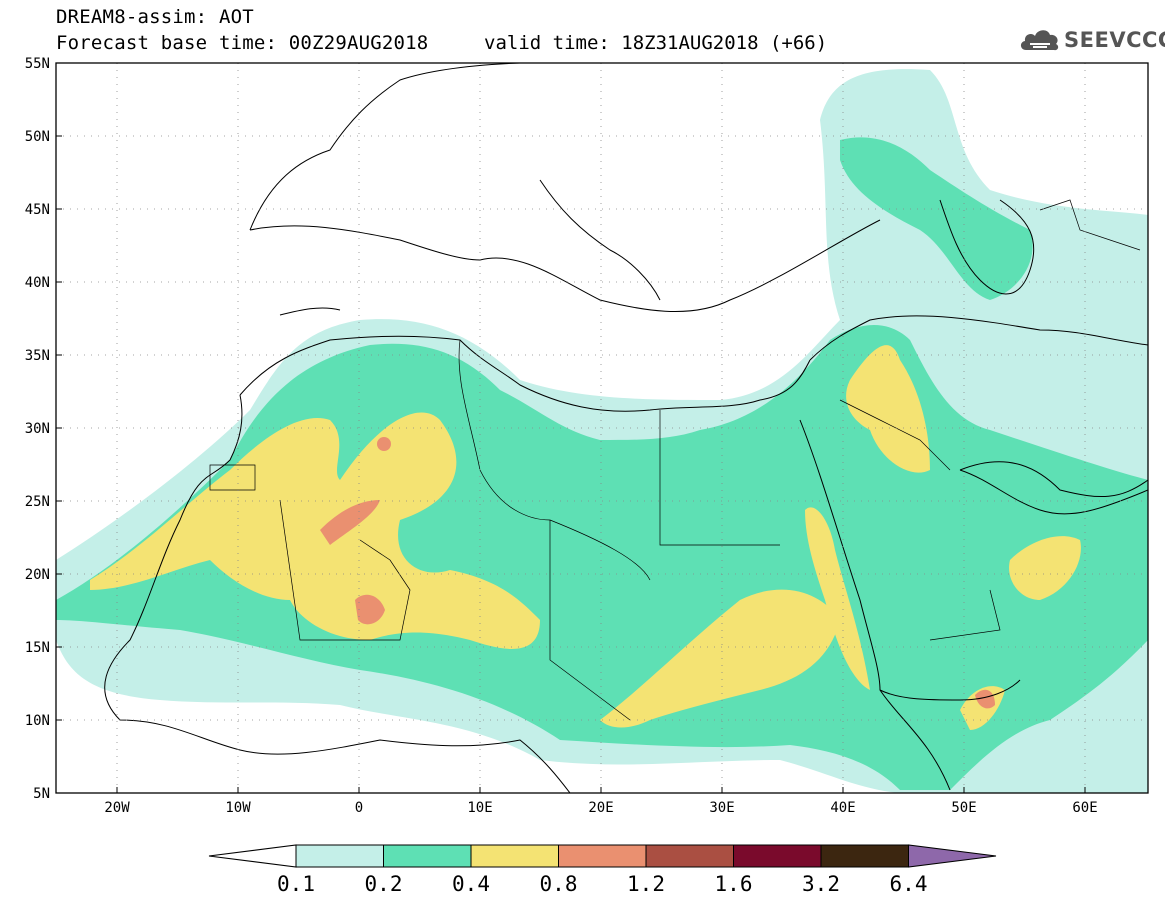  What do you see at coordinates (985, 699) in the screenshot?
I see `aot-band-0.8-spot3` at bounding box center [985, 699].